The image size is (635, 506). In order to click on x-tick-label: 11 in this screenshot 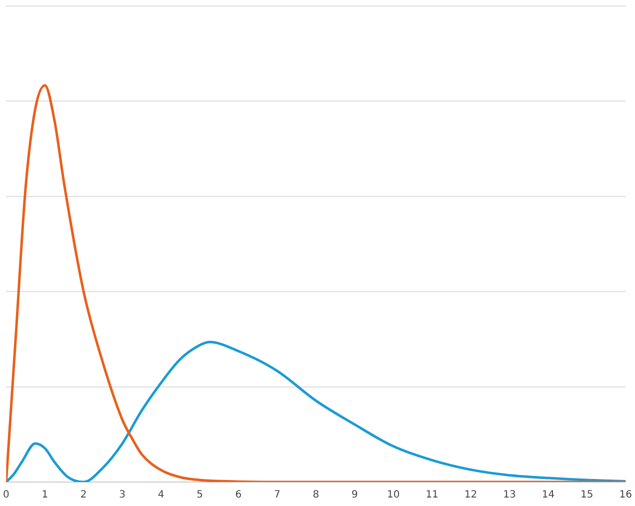, I will do `click(432, 495)`.